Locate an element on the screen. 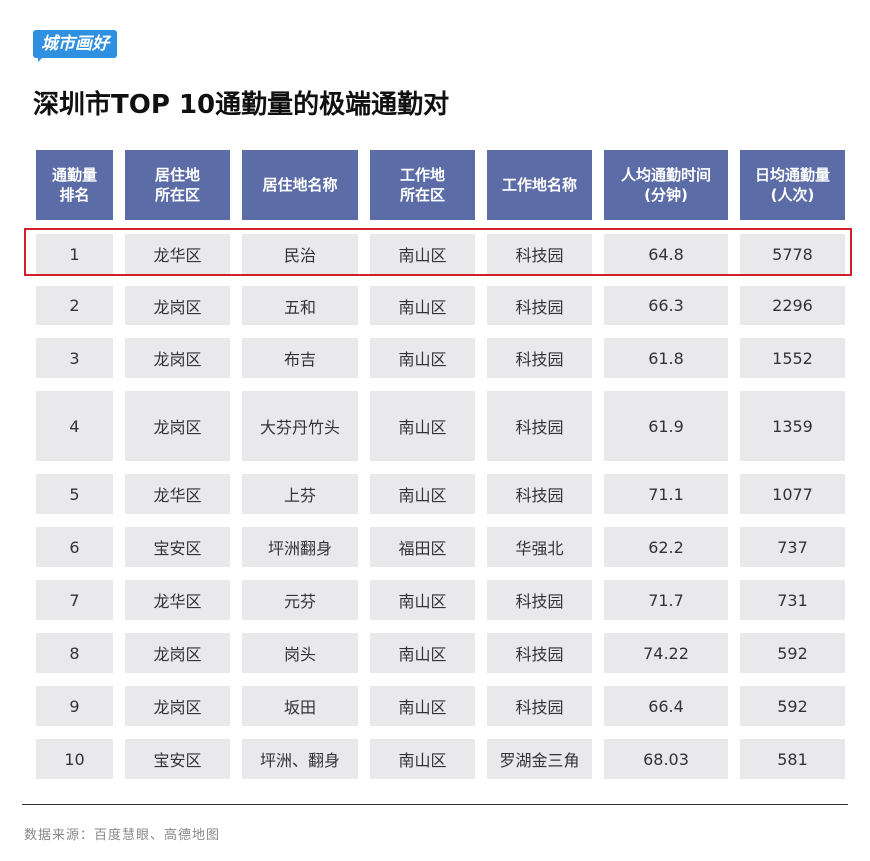  table-cell: 9 is located at coordinates (74, 706).